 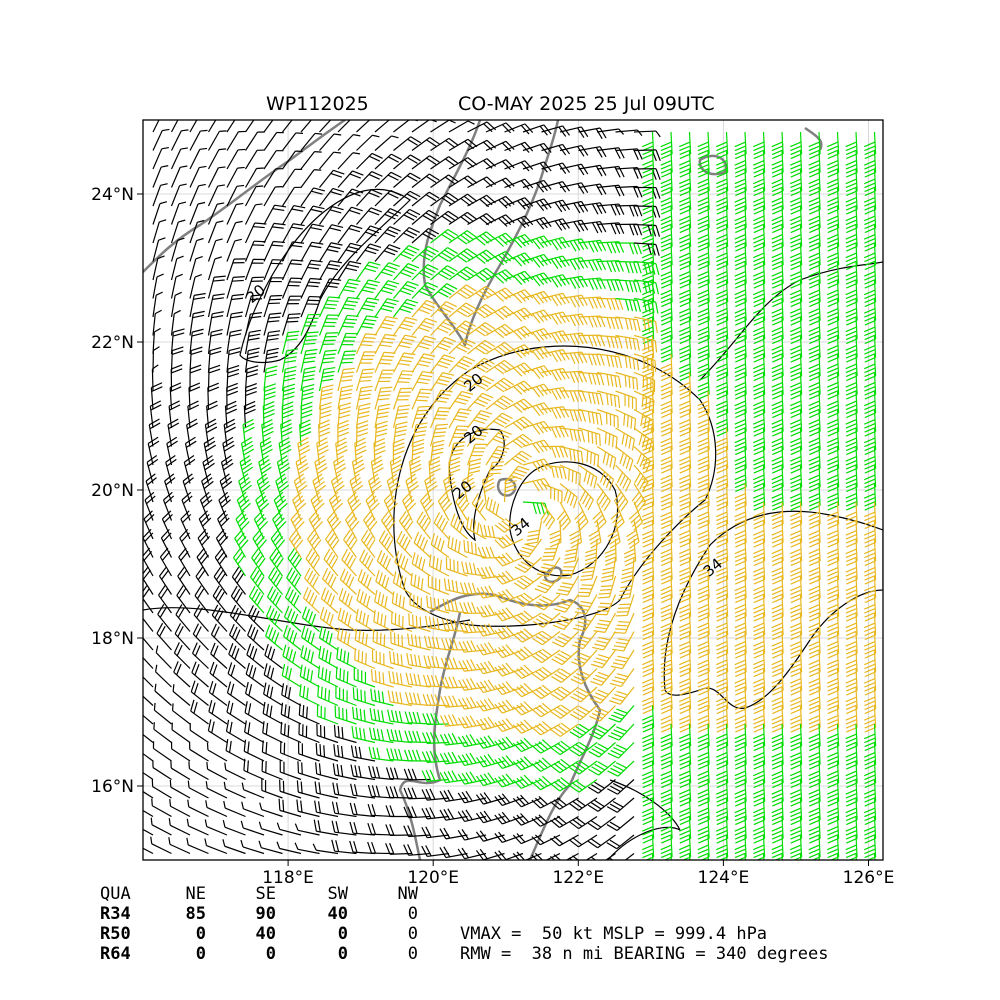 What do you see at coordinates (412, 934) in the screenshot?
I see `r50-nw: 0` at bounding box center [412, 934].